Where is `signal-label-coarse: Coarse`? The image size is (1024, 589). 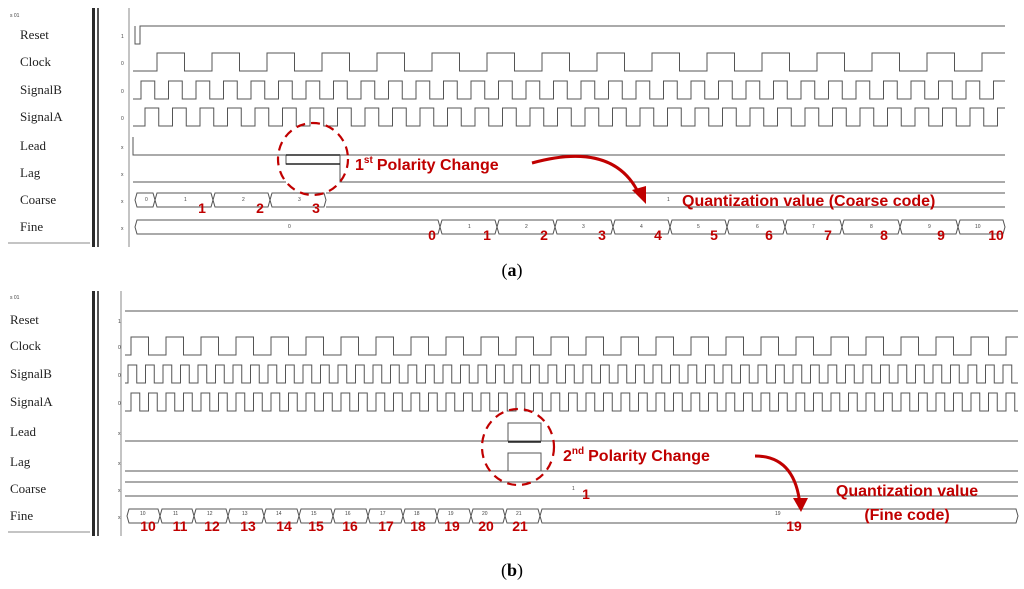 signal-label-coarse: Coarse is located at coordinates (38, 199).